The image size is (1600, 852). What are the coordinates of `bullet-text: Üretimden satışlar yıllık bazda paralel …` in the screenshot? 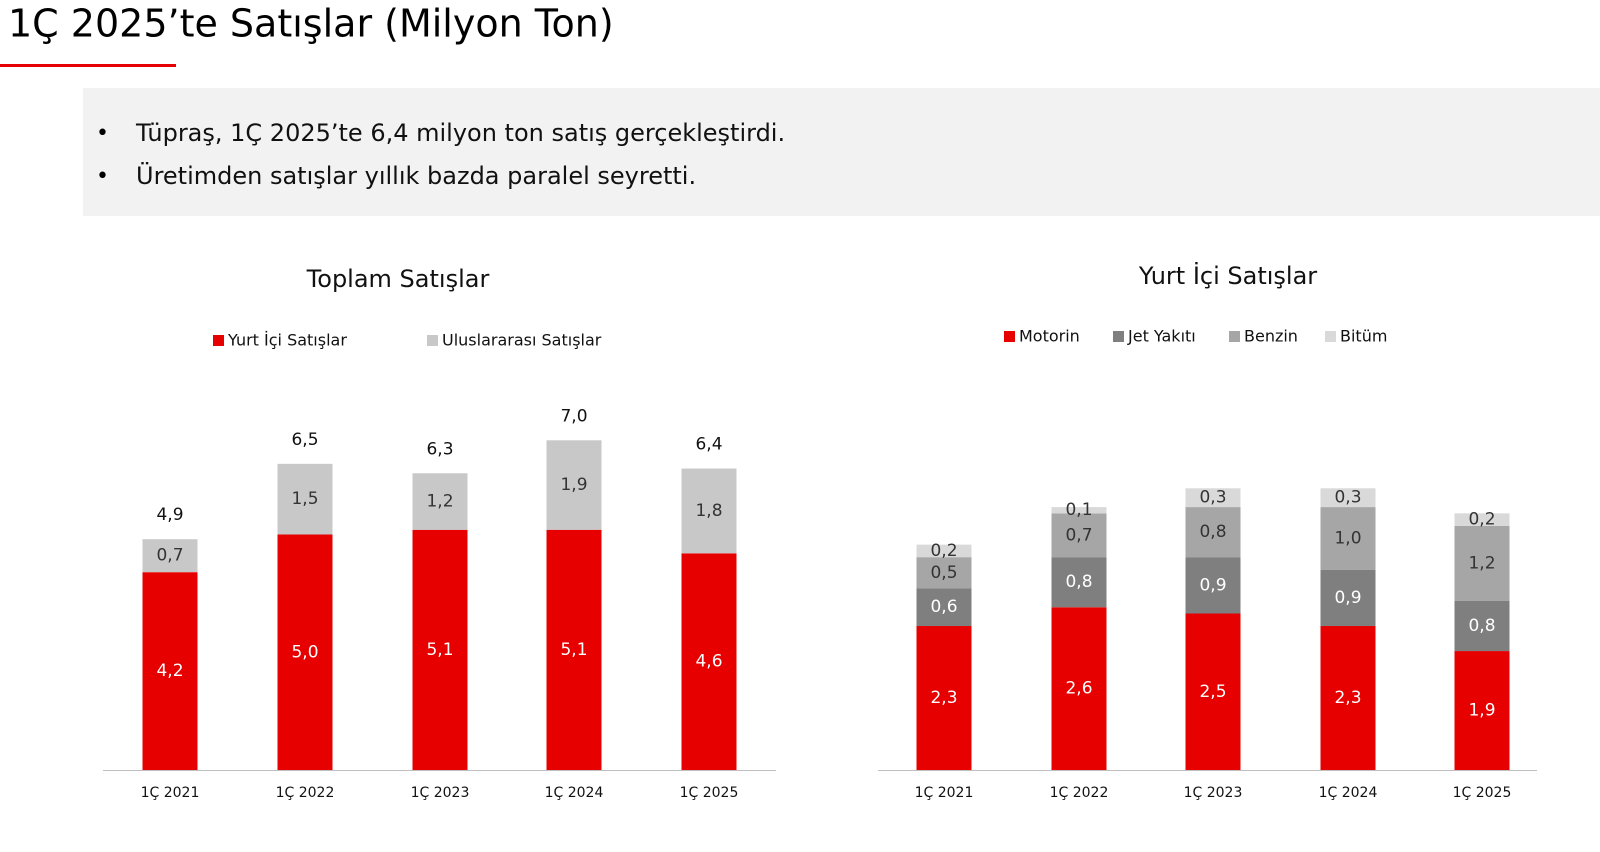 It's located at (416, 175).